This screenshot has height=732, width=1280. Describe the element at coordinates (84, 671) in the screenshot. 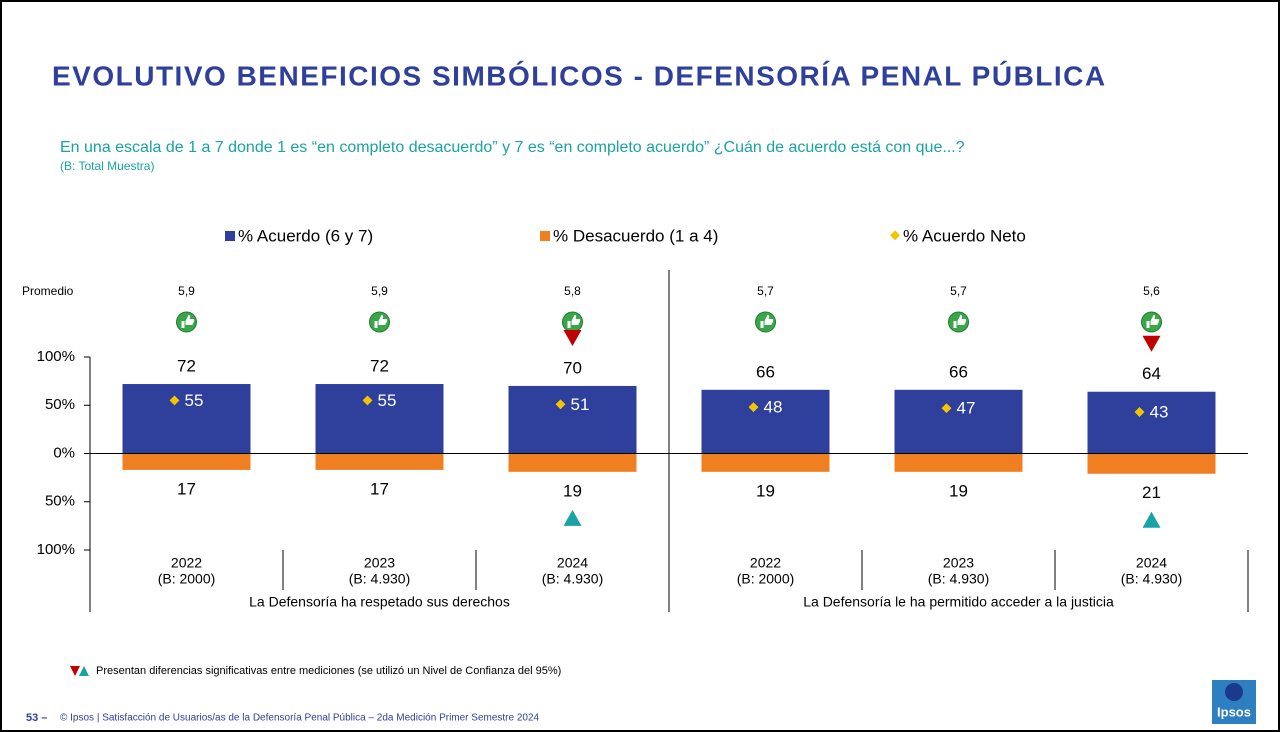

I see `legend-up` at that location.